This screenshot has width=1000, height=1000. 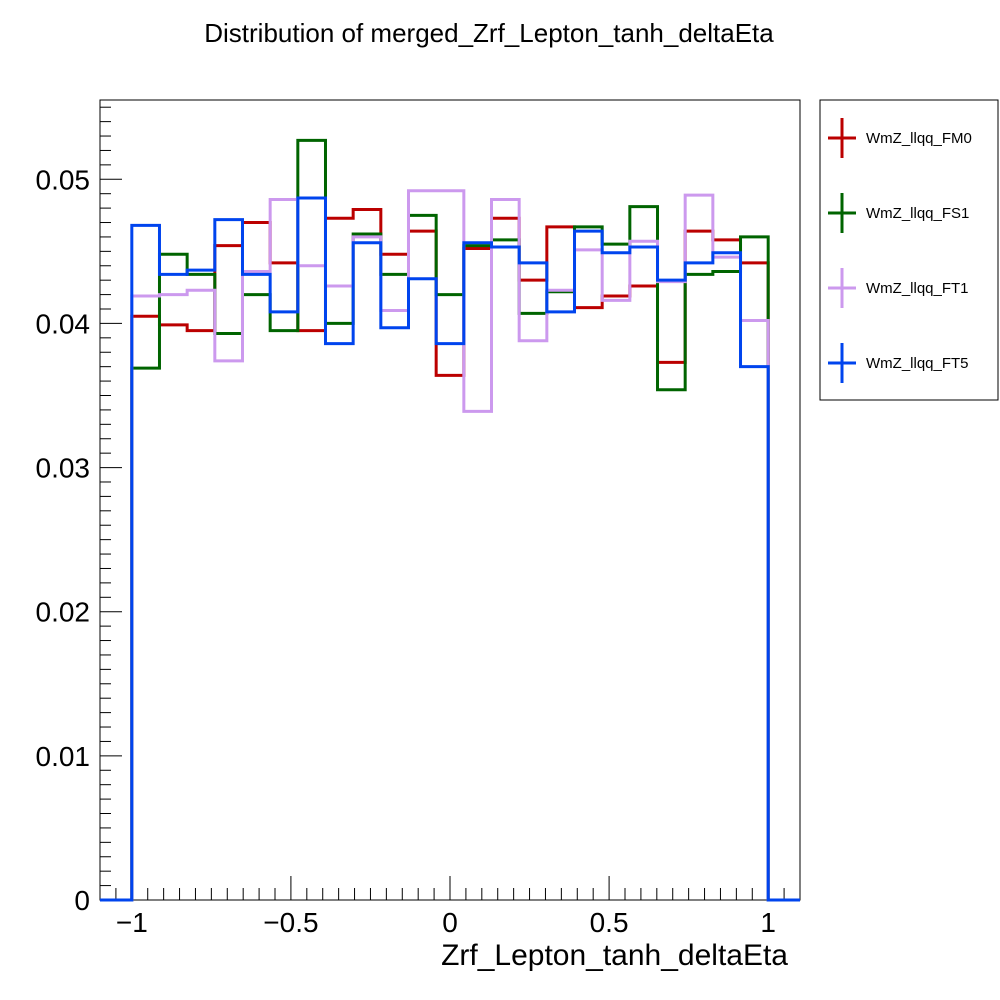 What do you see at coordinates (63, 468) in the screenshot?
I see `y-tick-label: 0.03` at bounding box center [63, 468].